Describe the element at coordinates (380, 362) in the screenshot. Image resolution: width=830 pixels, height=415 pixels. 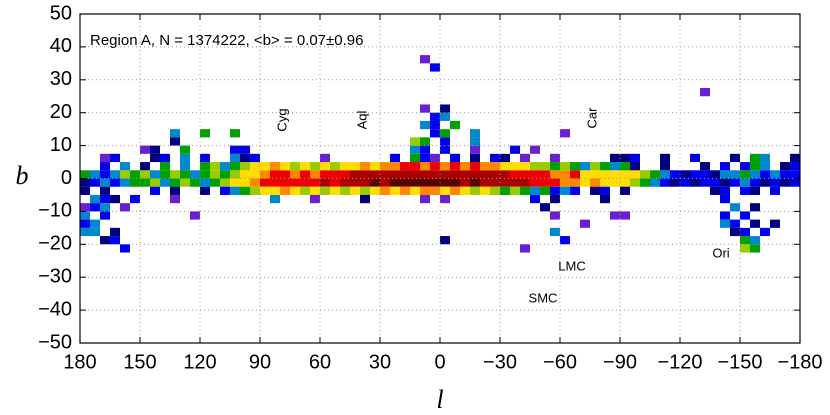
I see `x-tick-label: 30` at that location.